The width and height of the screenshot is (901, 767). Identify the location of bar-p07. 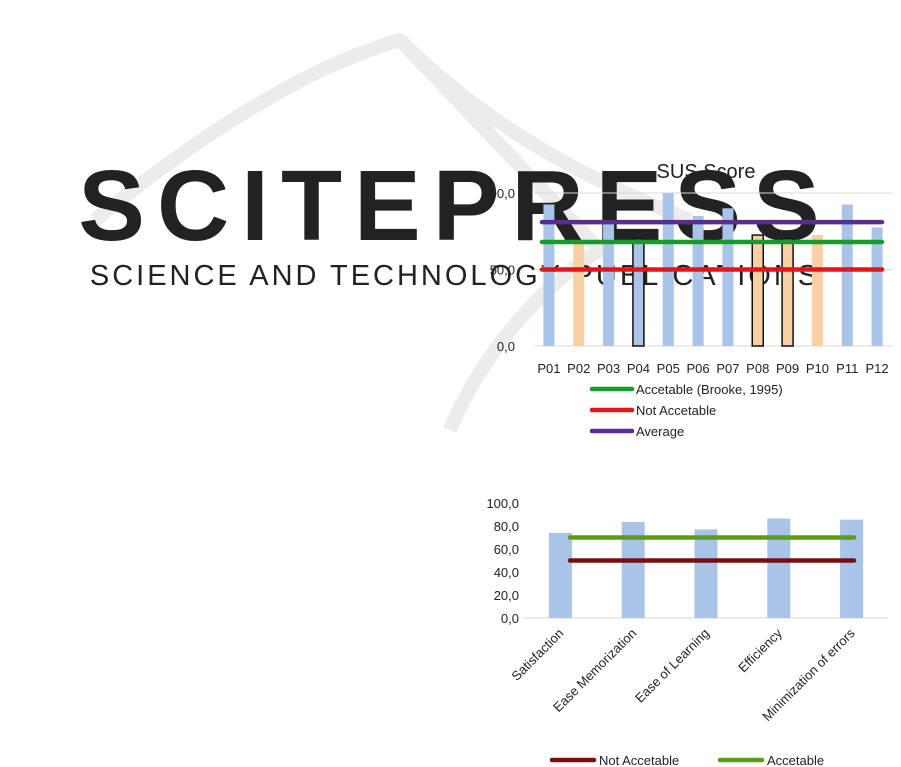
(728, 277).